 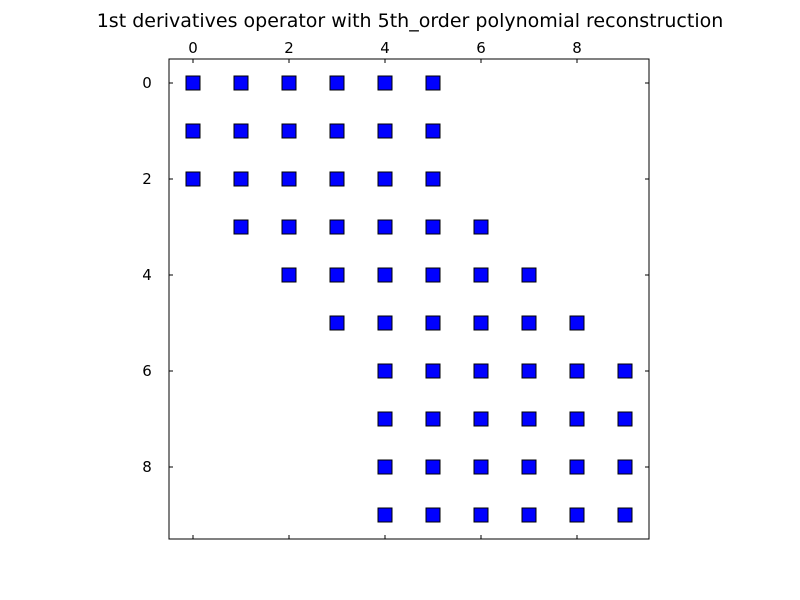 What do you see at coordinates (625, 371) in the screenshot?
I see `marker-r6-c9` at bounding box center [625, 371].